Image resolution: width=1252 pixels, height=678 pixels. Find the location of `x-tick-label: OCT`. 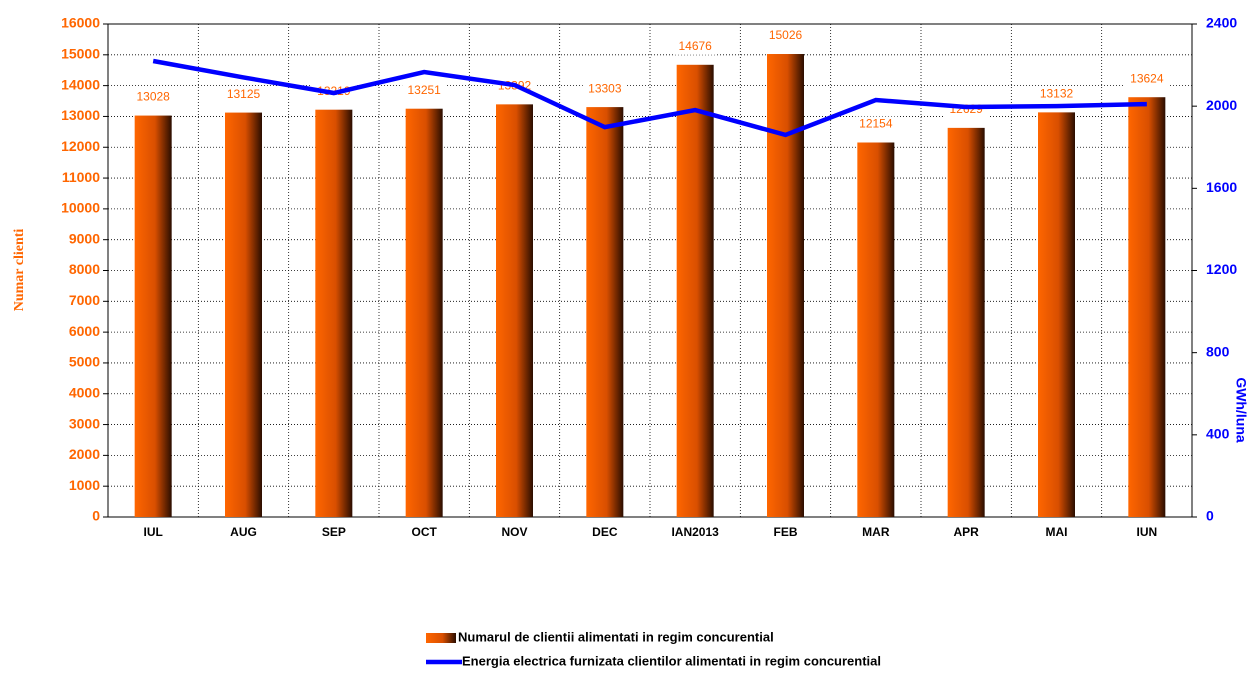

x-tick-label: OCT is located at coordinates (424, 532).